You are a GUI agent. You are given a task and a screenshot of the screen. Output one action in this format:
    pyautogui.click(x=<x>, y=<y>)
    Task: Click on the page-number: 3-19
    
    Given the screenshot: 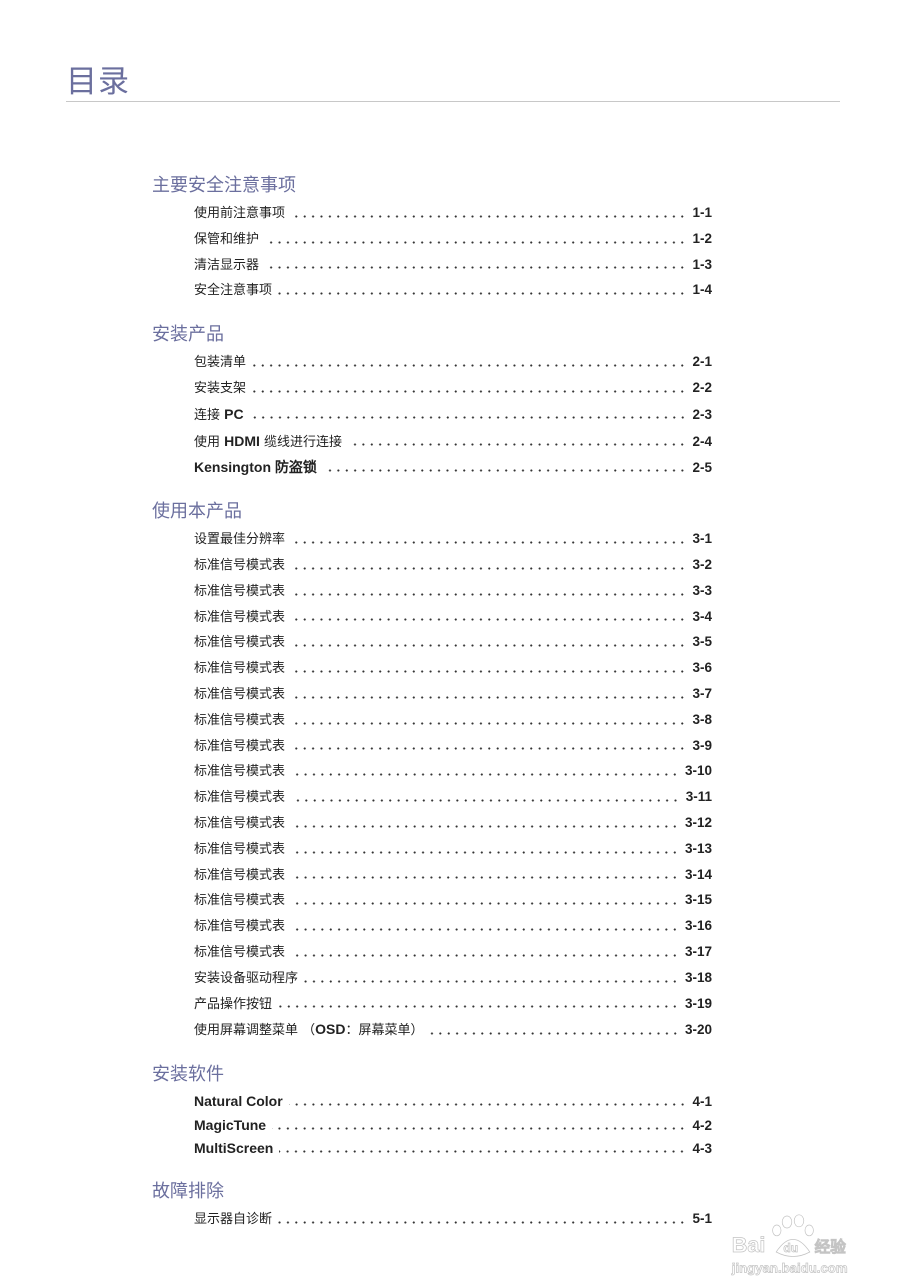 What is the action you would take?
    pyautogui.click(x=698, y=1003)
    